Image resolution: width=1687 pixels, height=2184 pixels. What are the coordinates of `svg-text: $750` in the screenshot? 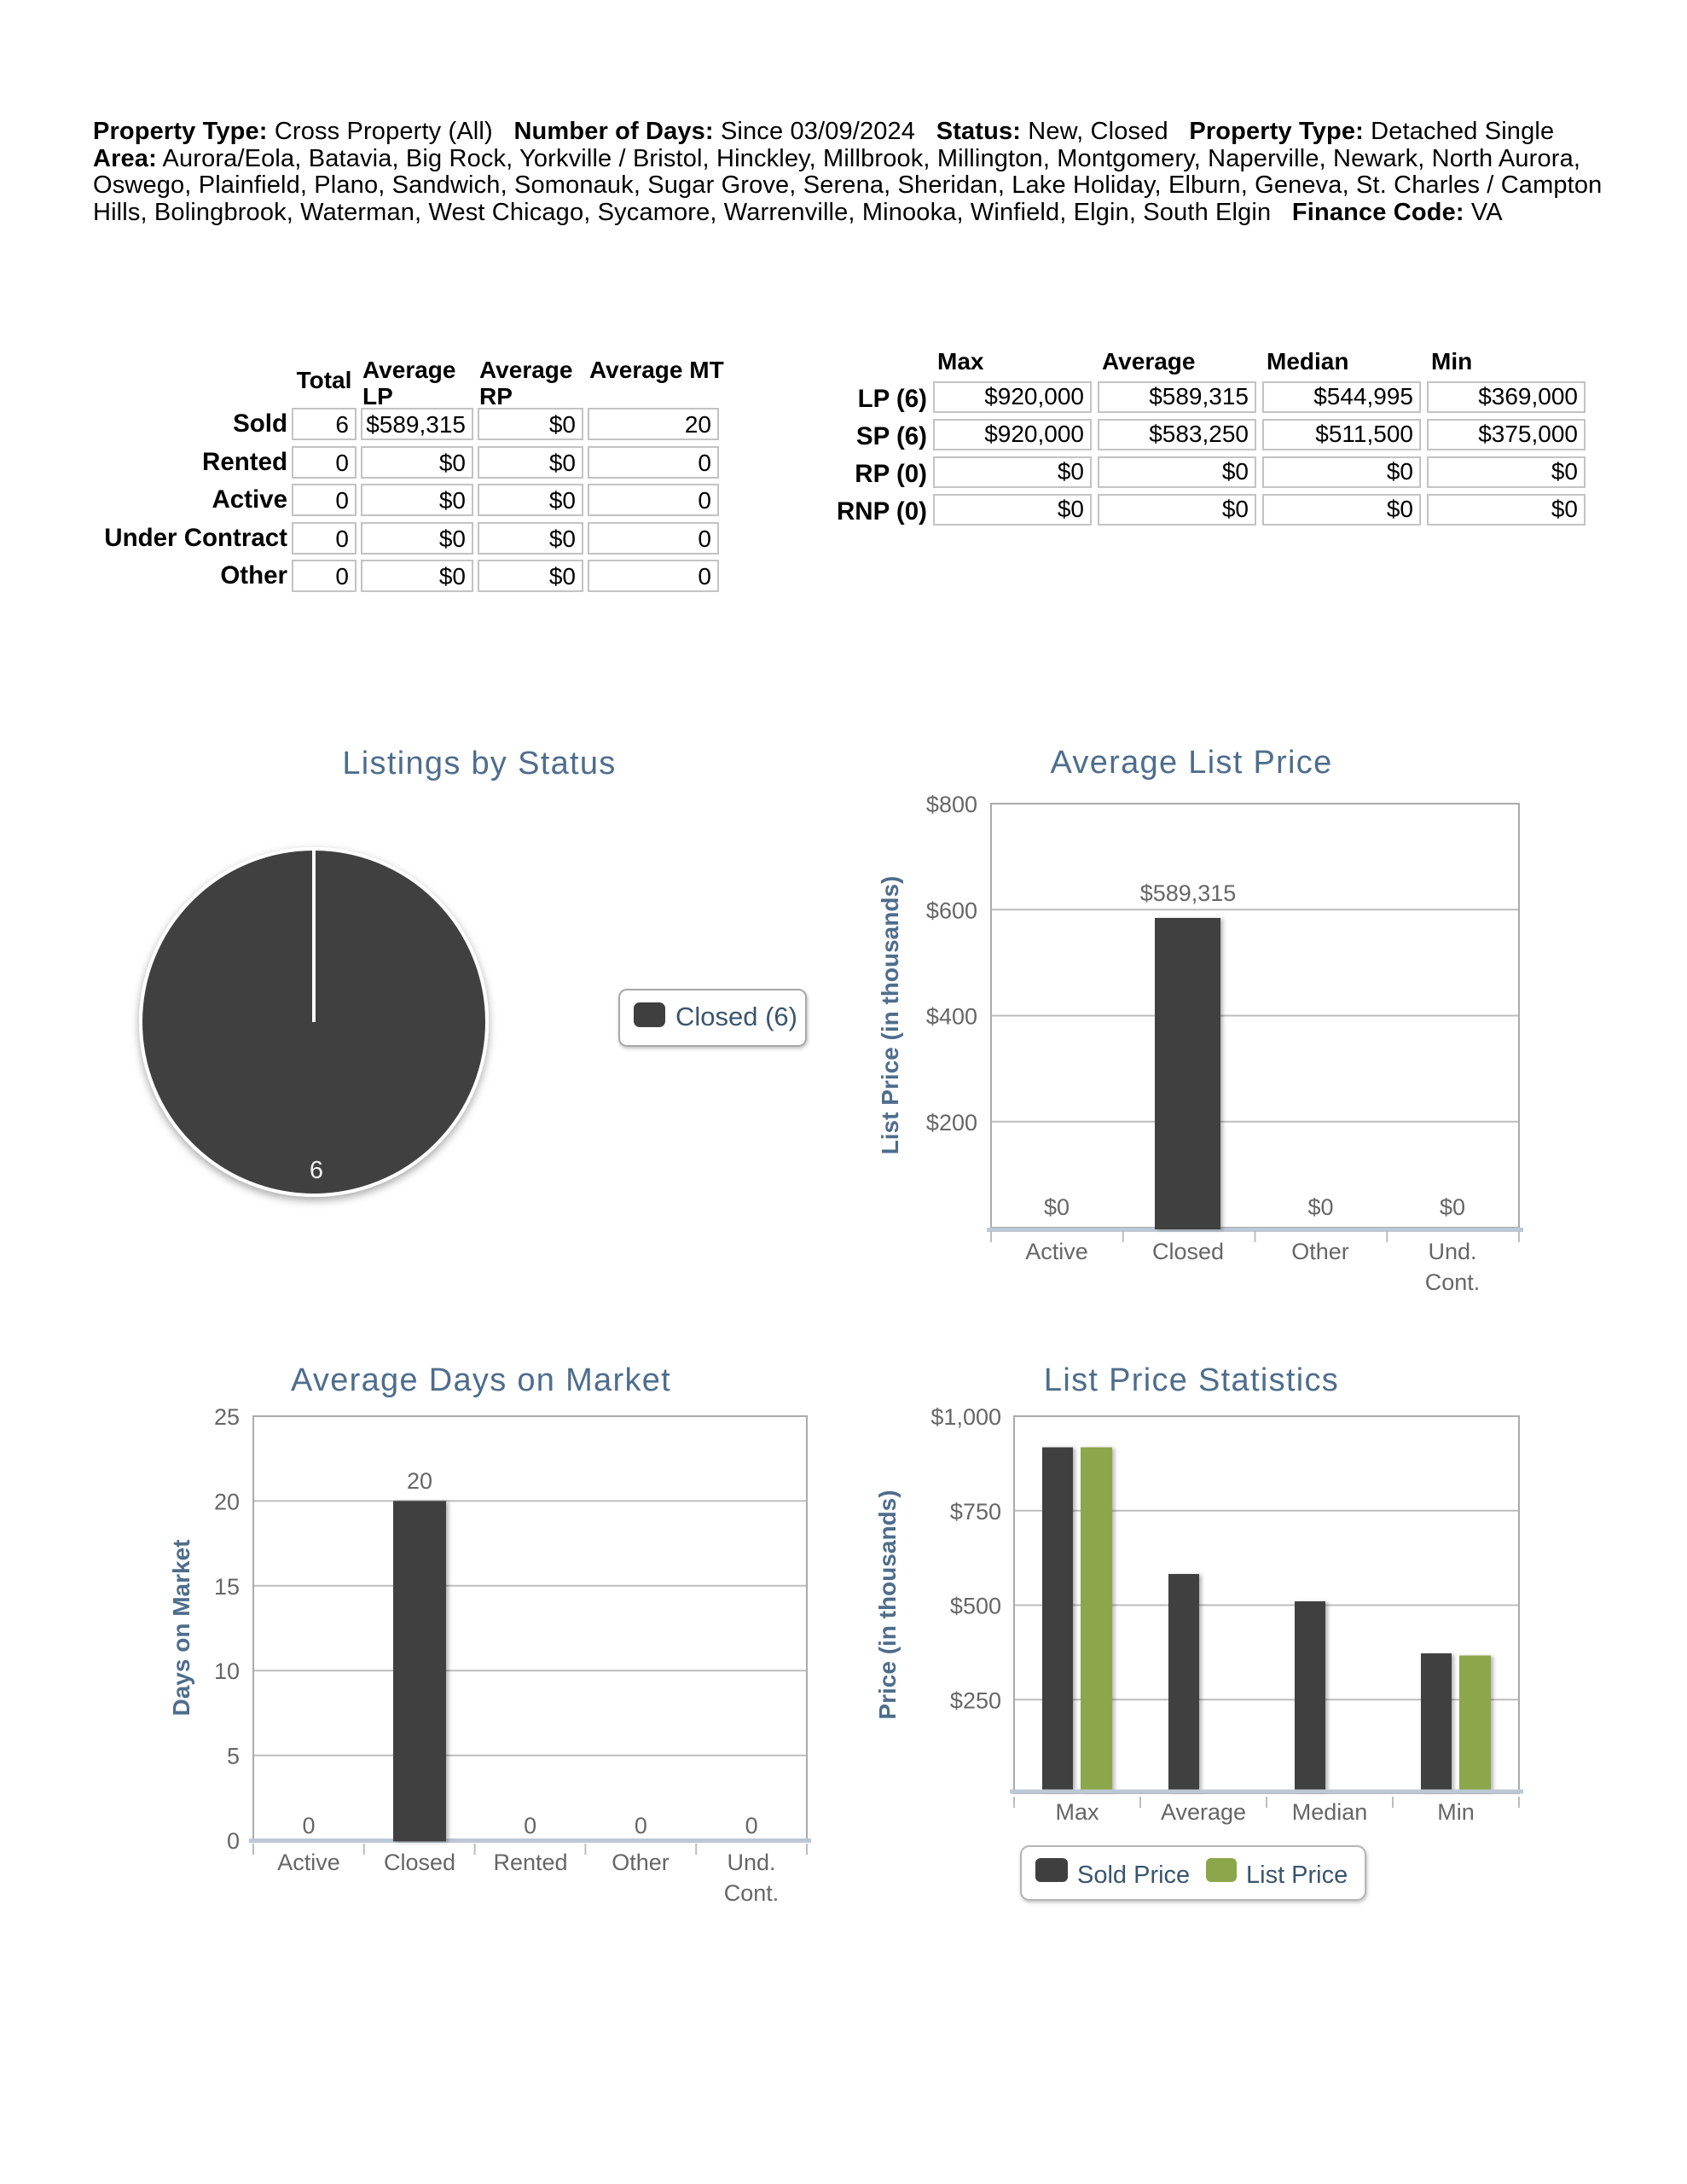 It's located at (975, 1512).